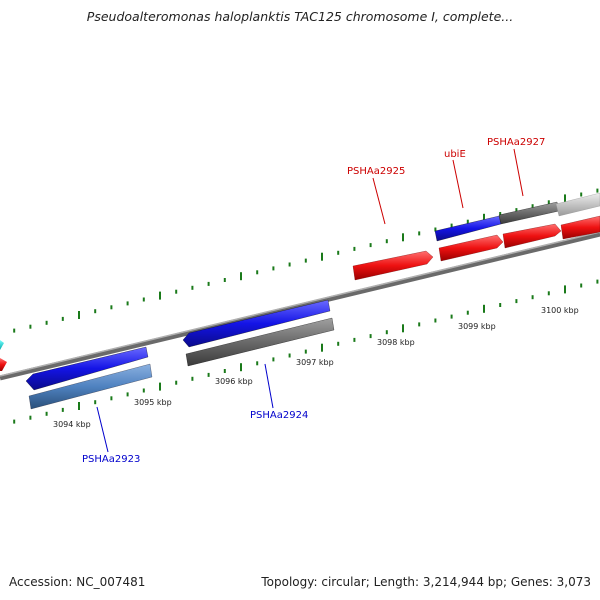 Image resolution: width=600 pixels, height=600 pixels. Describe the element at coordinates (279, 415) in the screenshot. I see `gene-label-pshaa2924: PSHAa2924` at that location.